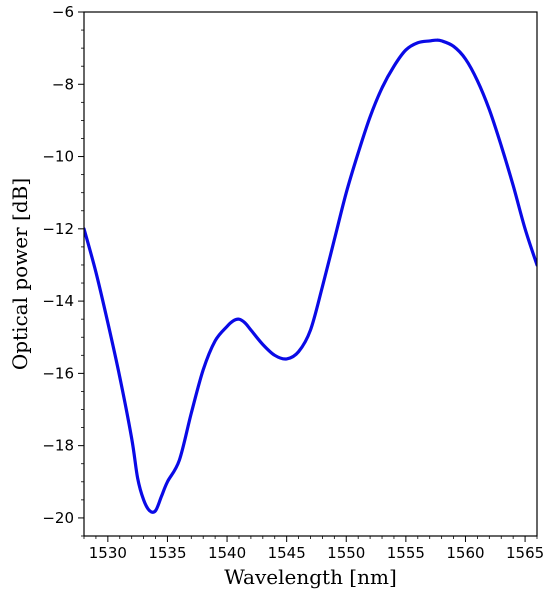 The image size is (550, 596). I want to click on y-tick-label: −18, so click(58, 446).